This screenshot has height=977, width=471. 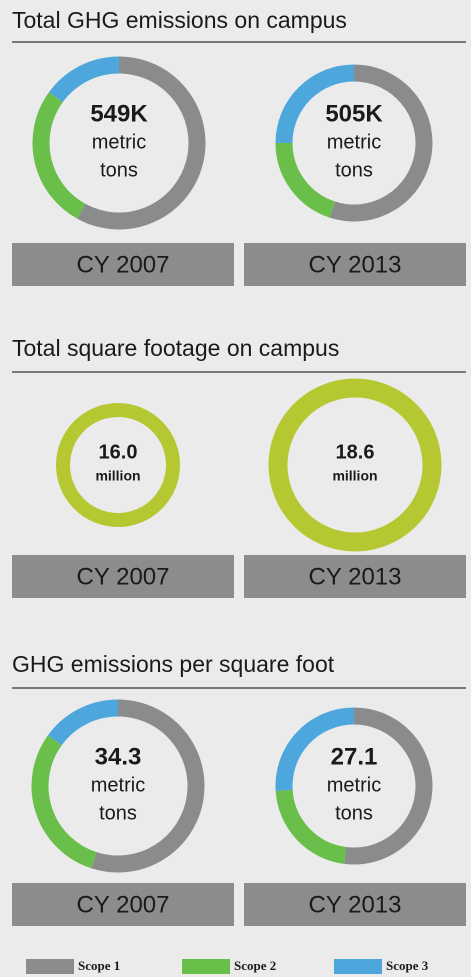 I want to click on legend-label: Scope 1, so click(x=99, y=965).